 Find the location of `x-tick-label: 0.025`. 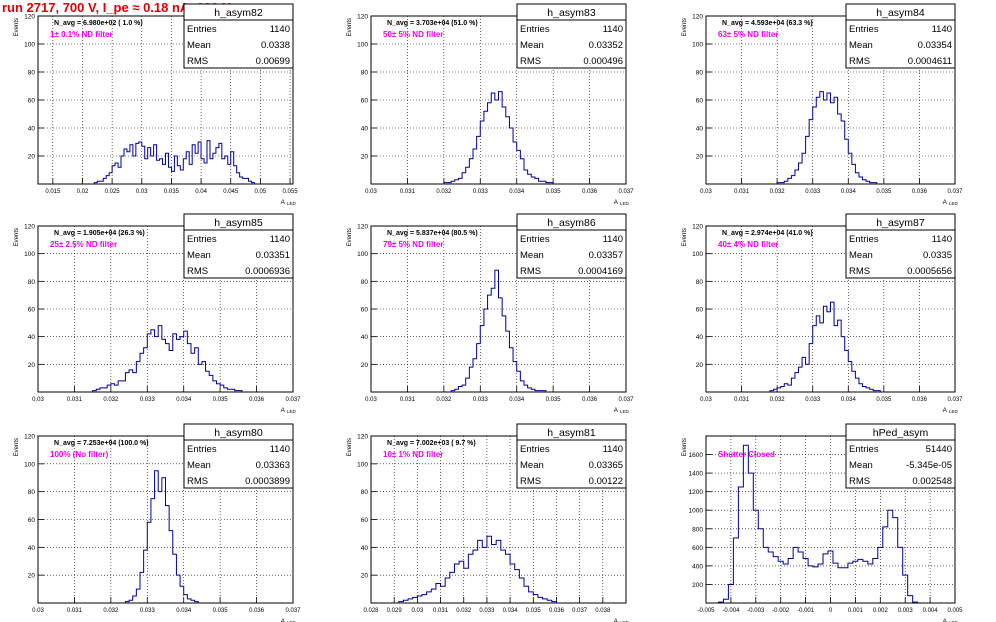

x-tick-label: 0.025 is located at coordinates (113, 192).